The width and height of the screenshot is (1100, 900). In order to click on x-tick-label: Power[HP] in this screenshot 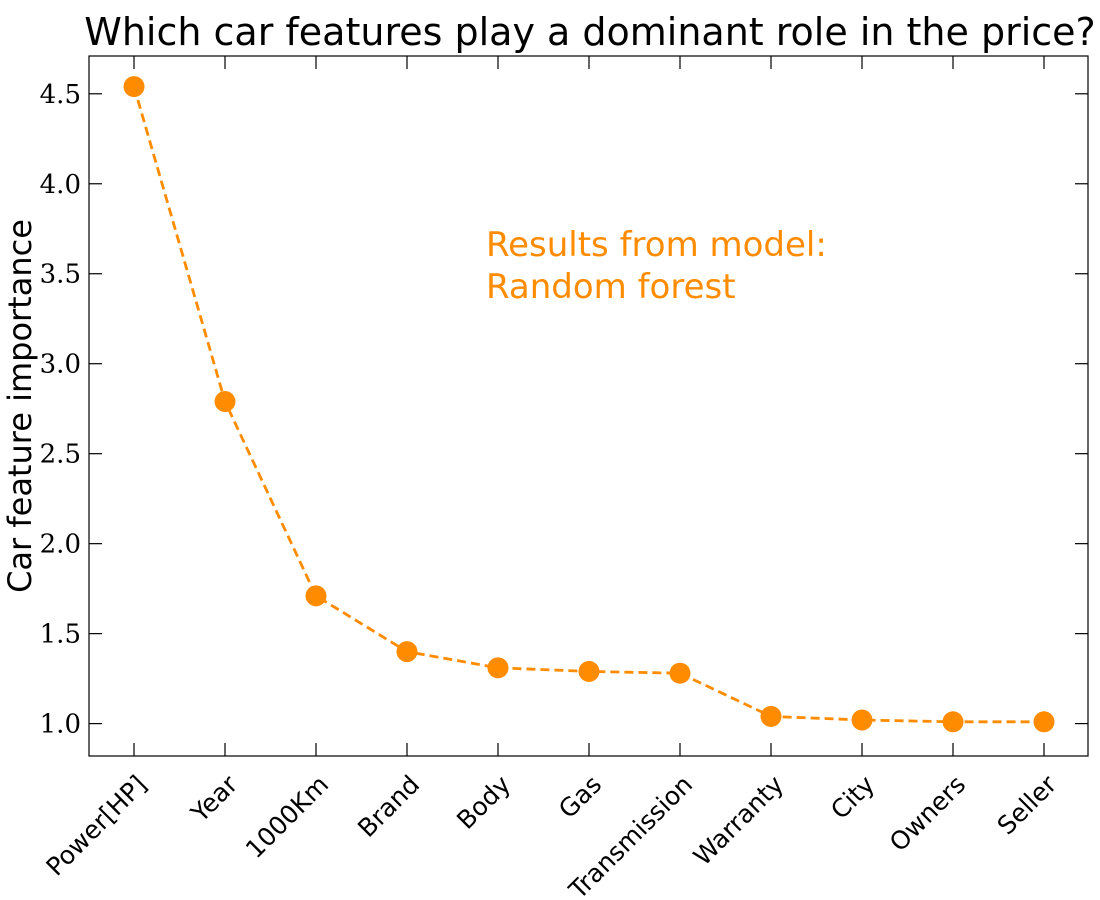, I will do `click(97, 826)`.